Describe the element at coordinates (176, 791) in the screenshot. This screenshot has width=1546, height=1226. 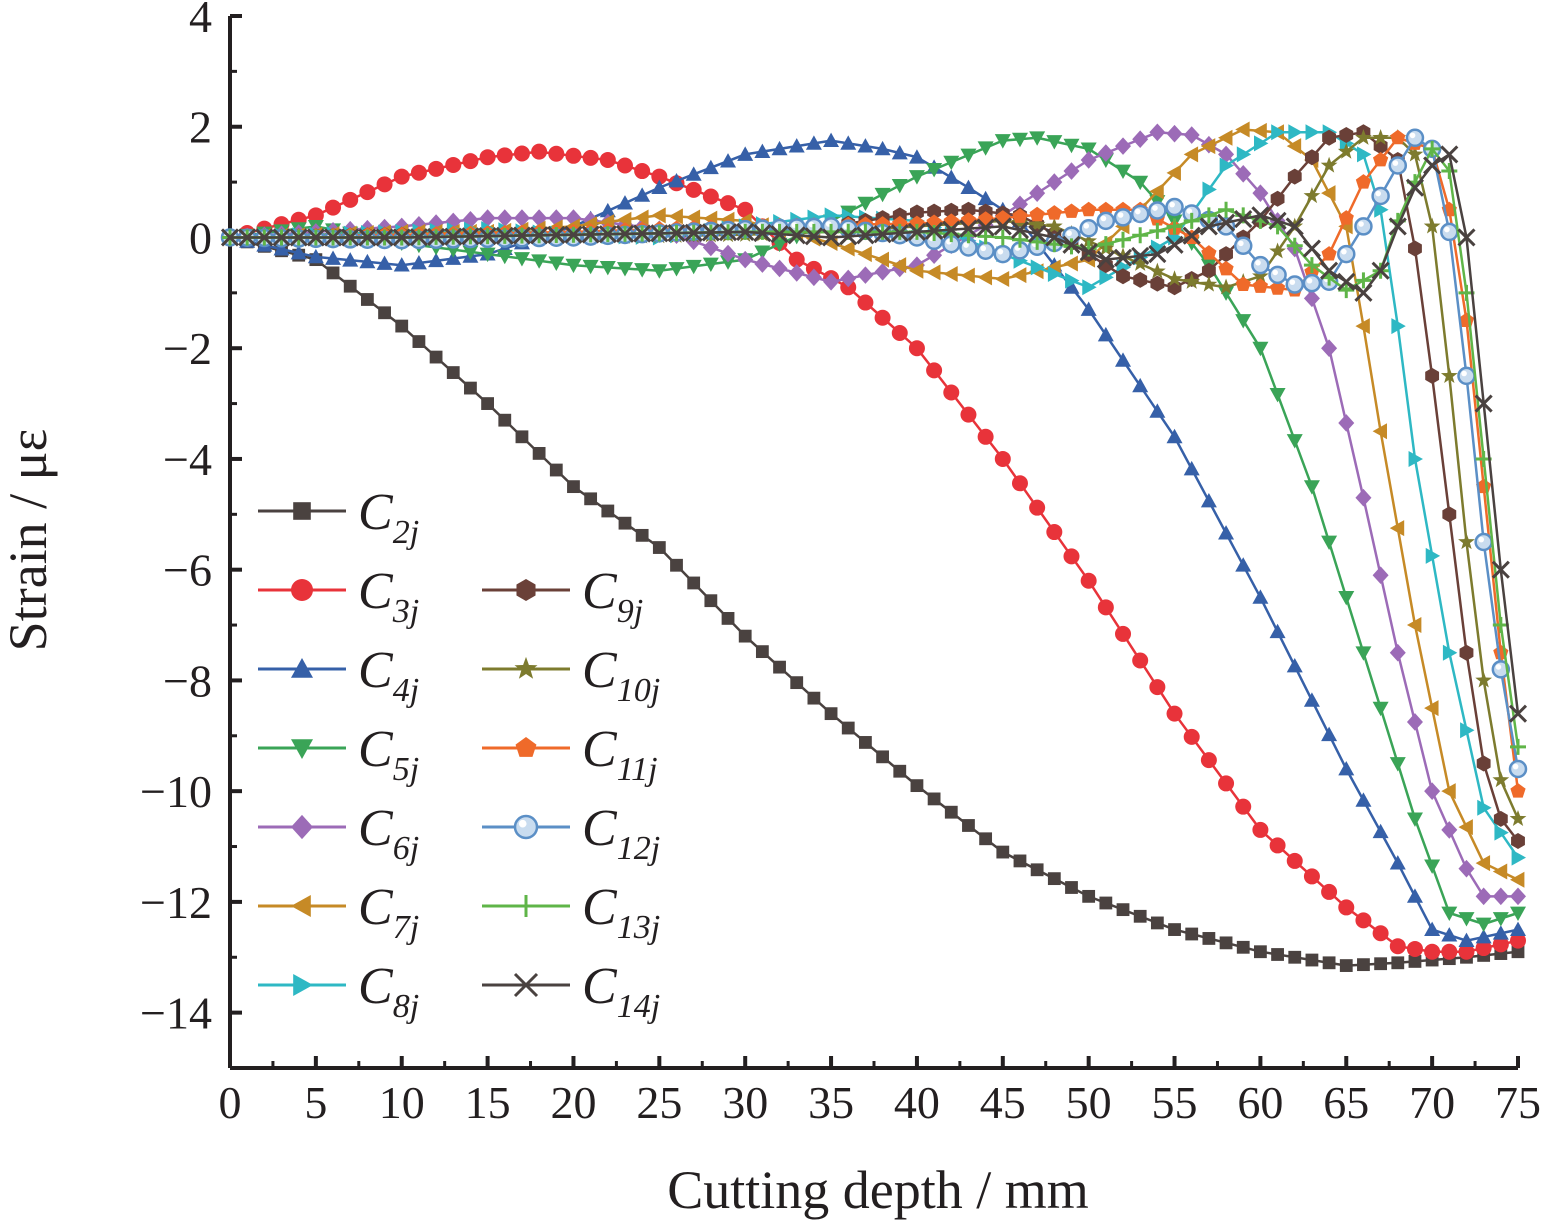
I see `y-tick-label: −10` at that location.